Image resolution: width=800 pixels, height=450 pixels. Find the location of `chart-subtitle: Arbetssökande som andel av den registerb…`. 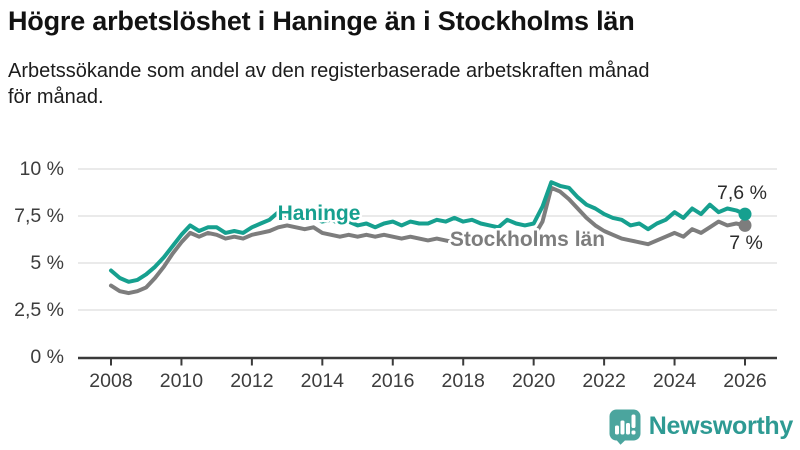

chart-subtitle: Arbetssökande som andel av den registerb… is located at coordinates (329, 84).